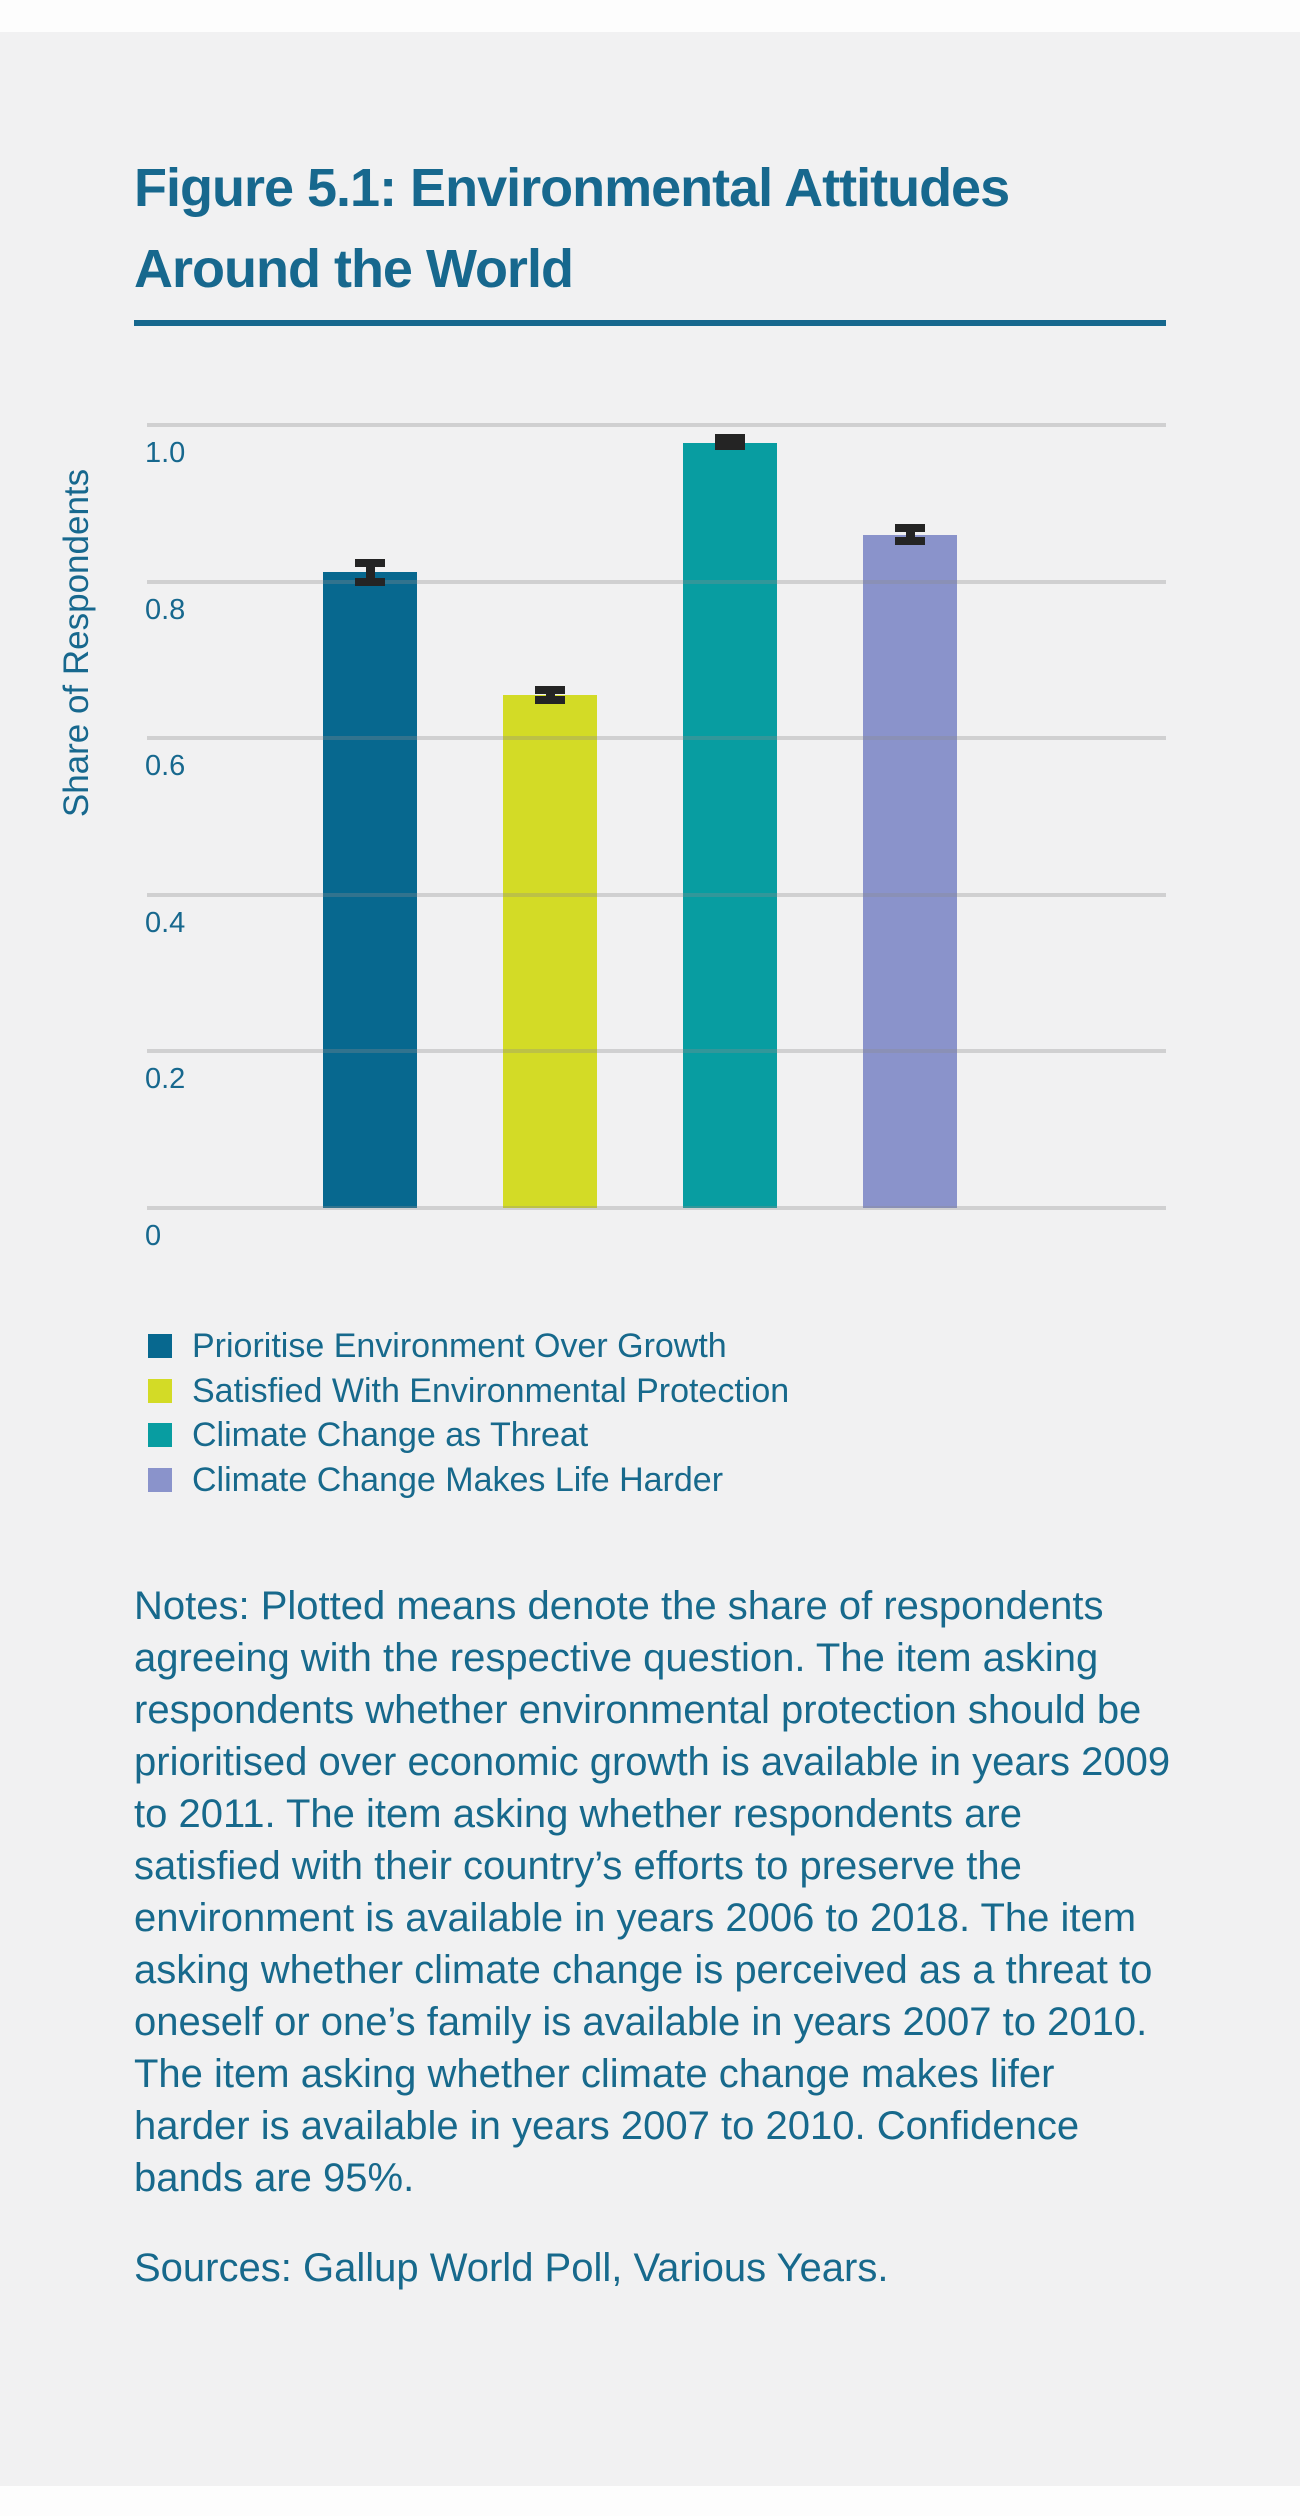 Image resolution: width=1300 pixels, height=2516 pixels. I want to click on error-bar-cap-1-high, so click(370, 562).